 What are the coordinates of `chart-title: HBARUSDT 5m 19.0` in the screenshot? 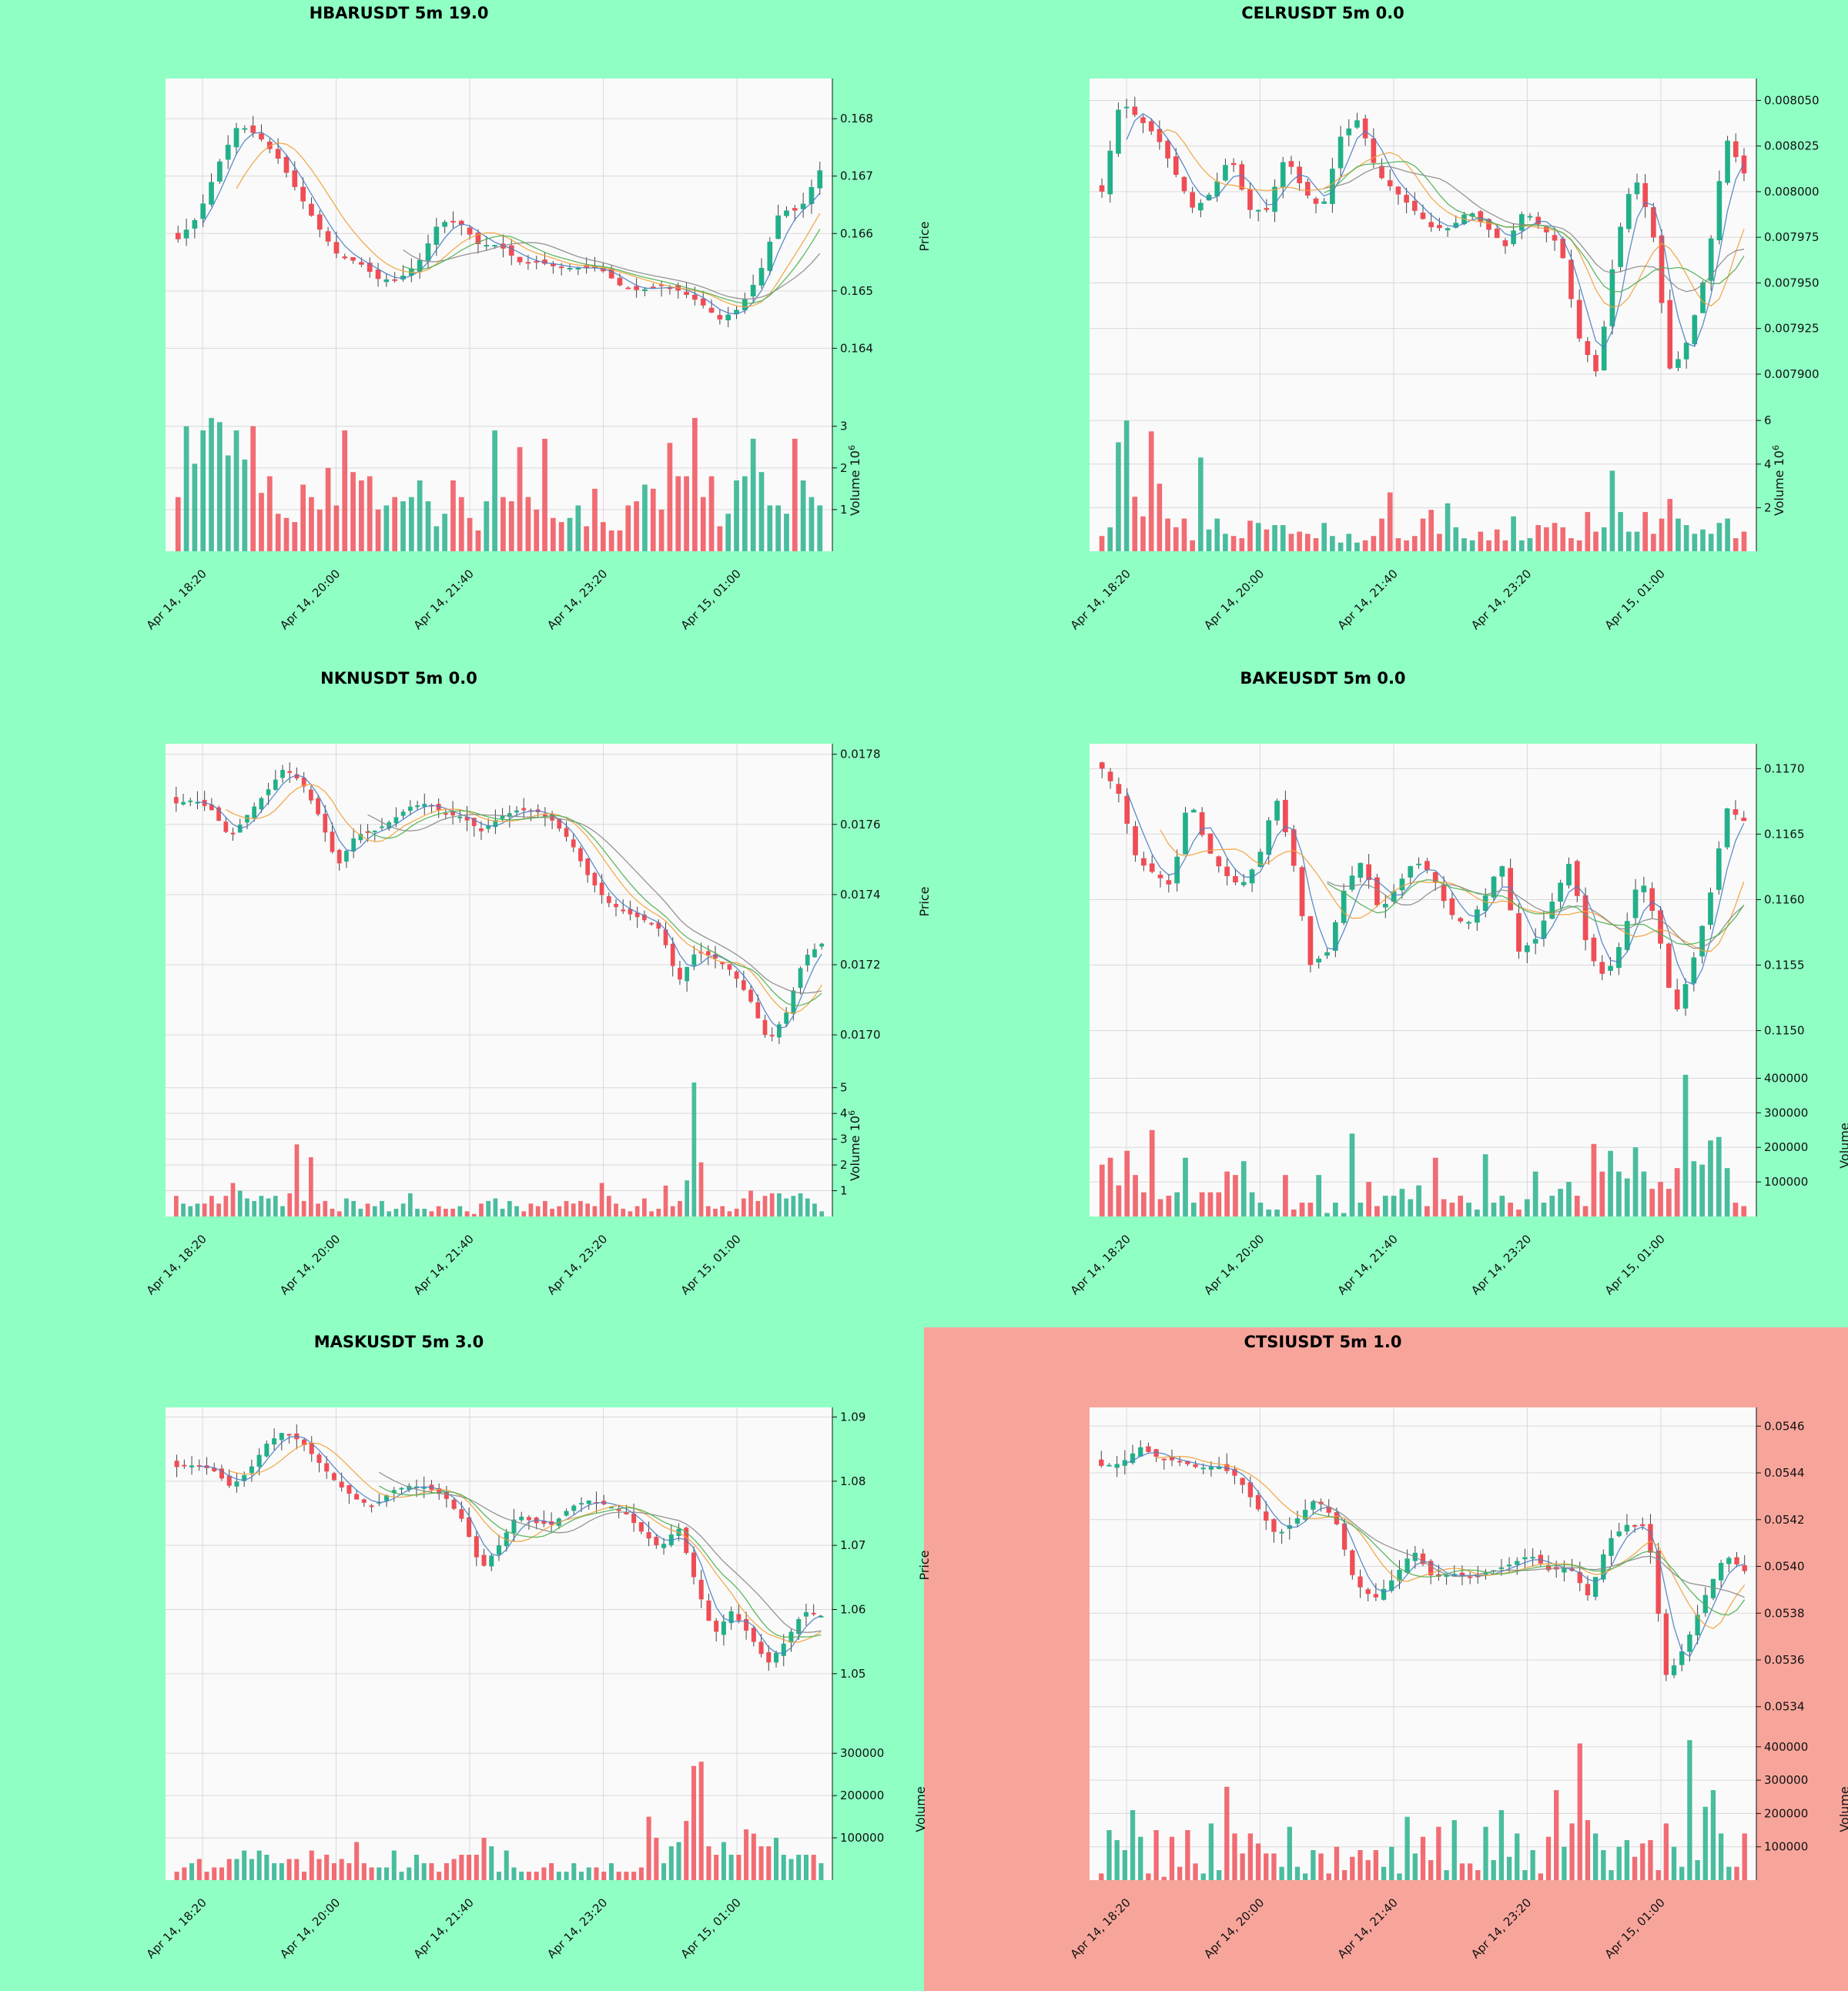 It's located at (399, 13).